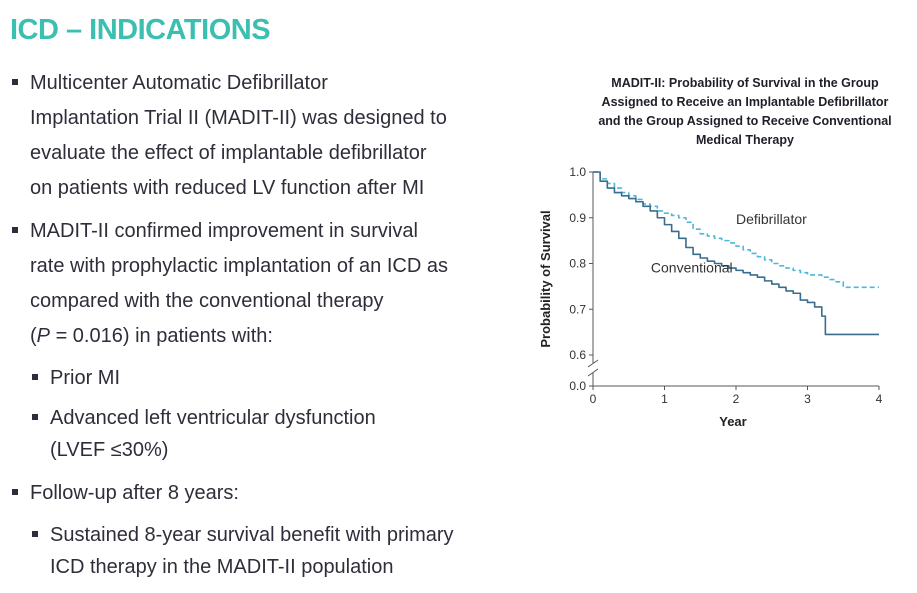  Describe the element at coordinates (692, 268) in the screenshot. I see `series-annotation-label: Conventional` at that location.